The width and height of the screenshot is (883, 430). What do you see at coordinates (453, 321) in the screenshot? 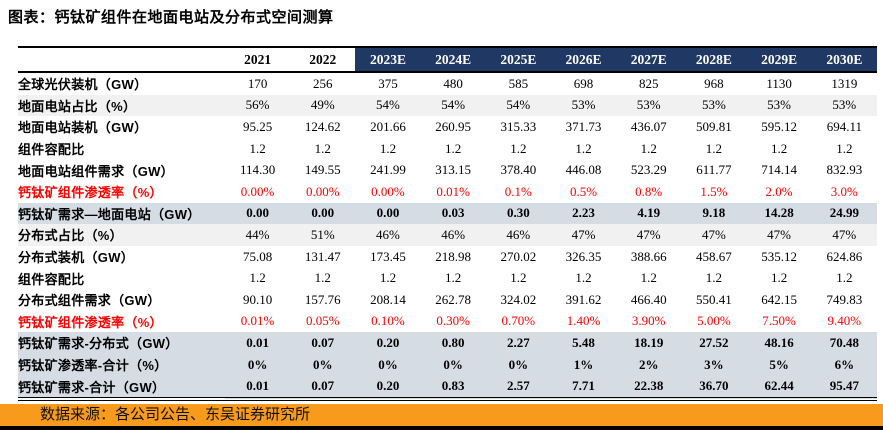
I see `data-cell: 0.30%` at bounding box center [453, 321].